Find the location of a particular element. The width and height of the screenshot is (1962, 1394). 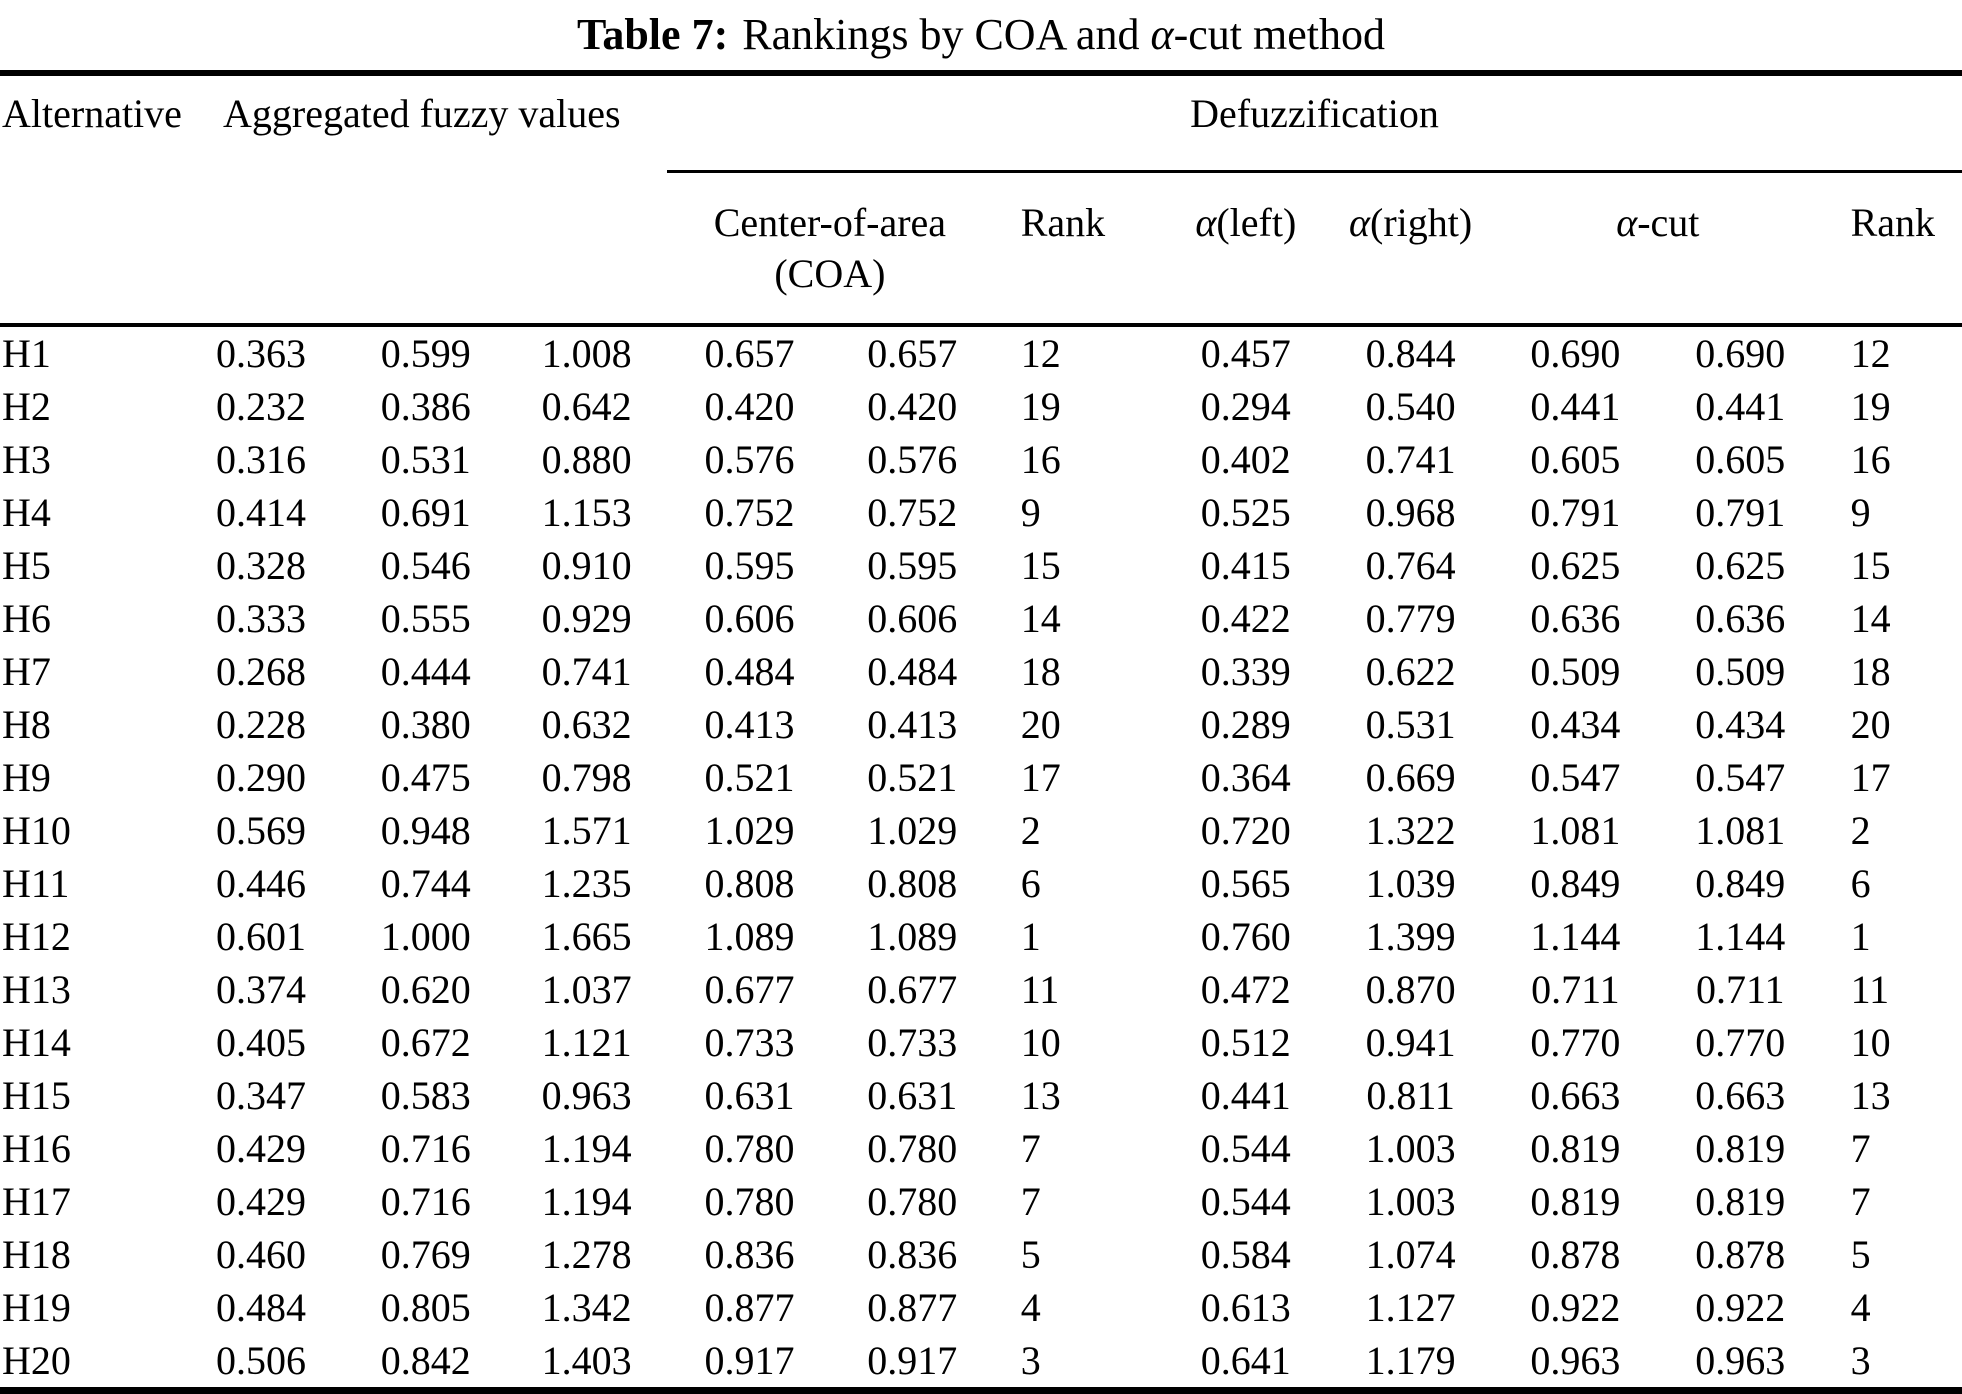

cell-alpha-left: 0.544 is located at coordinates (1245, 1148).